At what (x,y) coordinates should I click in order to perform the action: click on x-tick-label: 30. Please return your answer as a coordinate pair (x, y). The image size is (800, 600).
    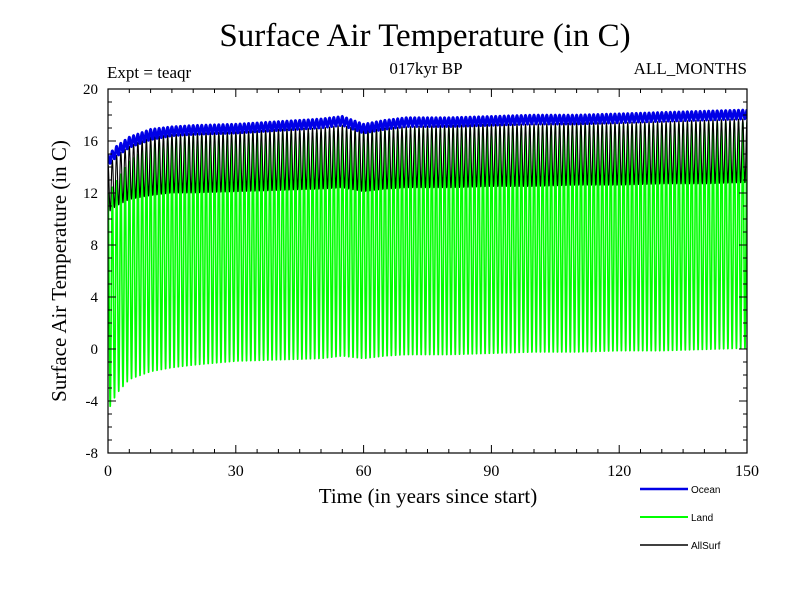
    Looking at the image, I should click on (236, 471).